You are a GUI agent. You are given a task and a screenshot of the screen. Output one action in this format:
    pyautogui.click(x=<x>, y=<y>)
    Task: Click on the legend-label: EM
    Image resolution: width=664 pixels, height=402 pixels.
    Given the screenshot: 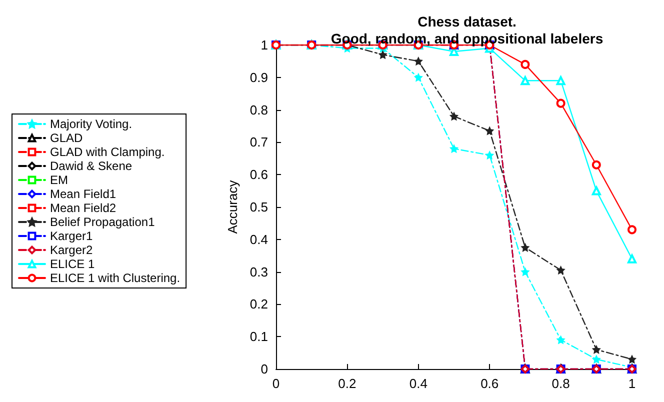 What is the action you would take?
    pyautogui.click(x=59, y=180)
    